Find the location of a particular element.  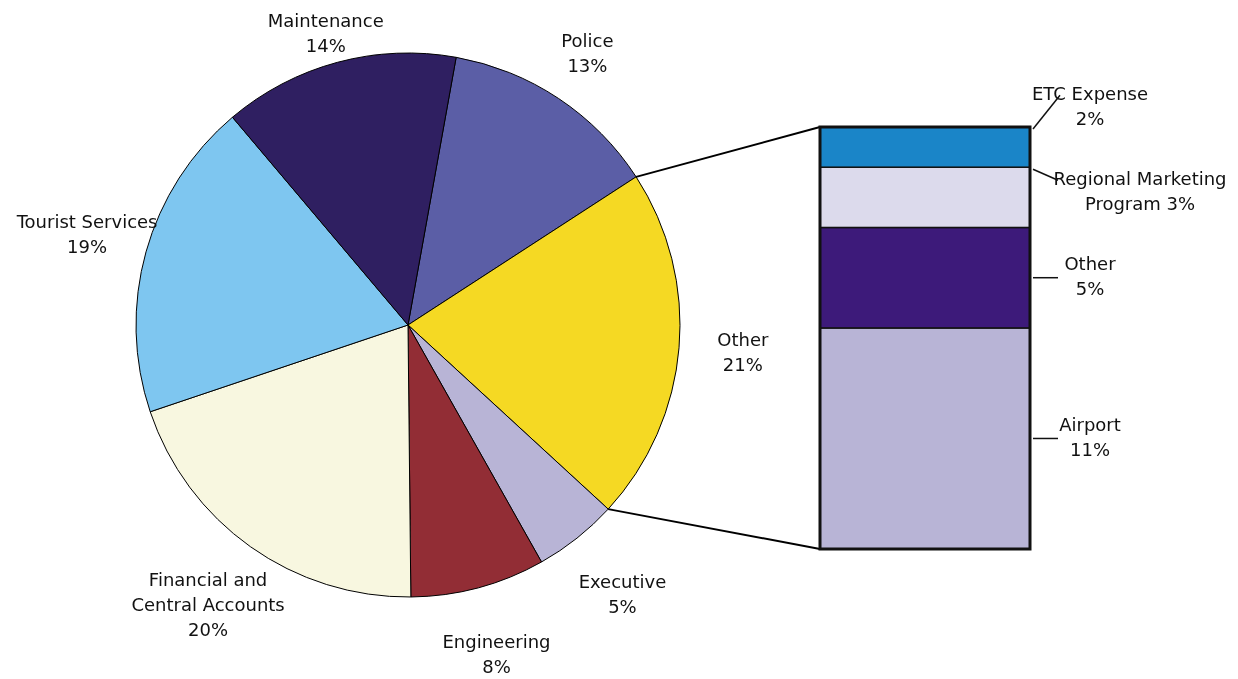

data-label: 11% is located at coordinates (1090, 449).